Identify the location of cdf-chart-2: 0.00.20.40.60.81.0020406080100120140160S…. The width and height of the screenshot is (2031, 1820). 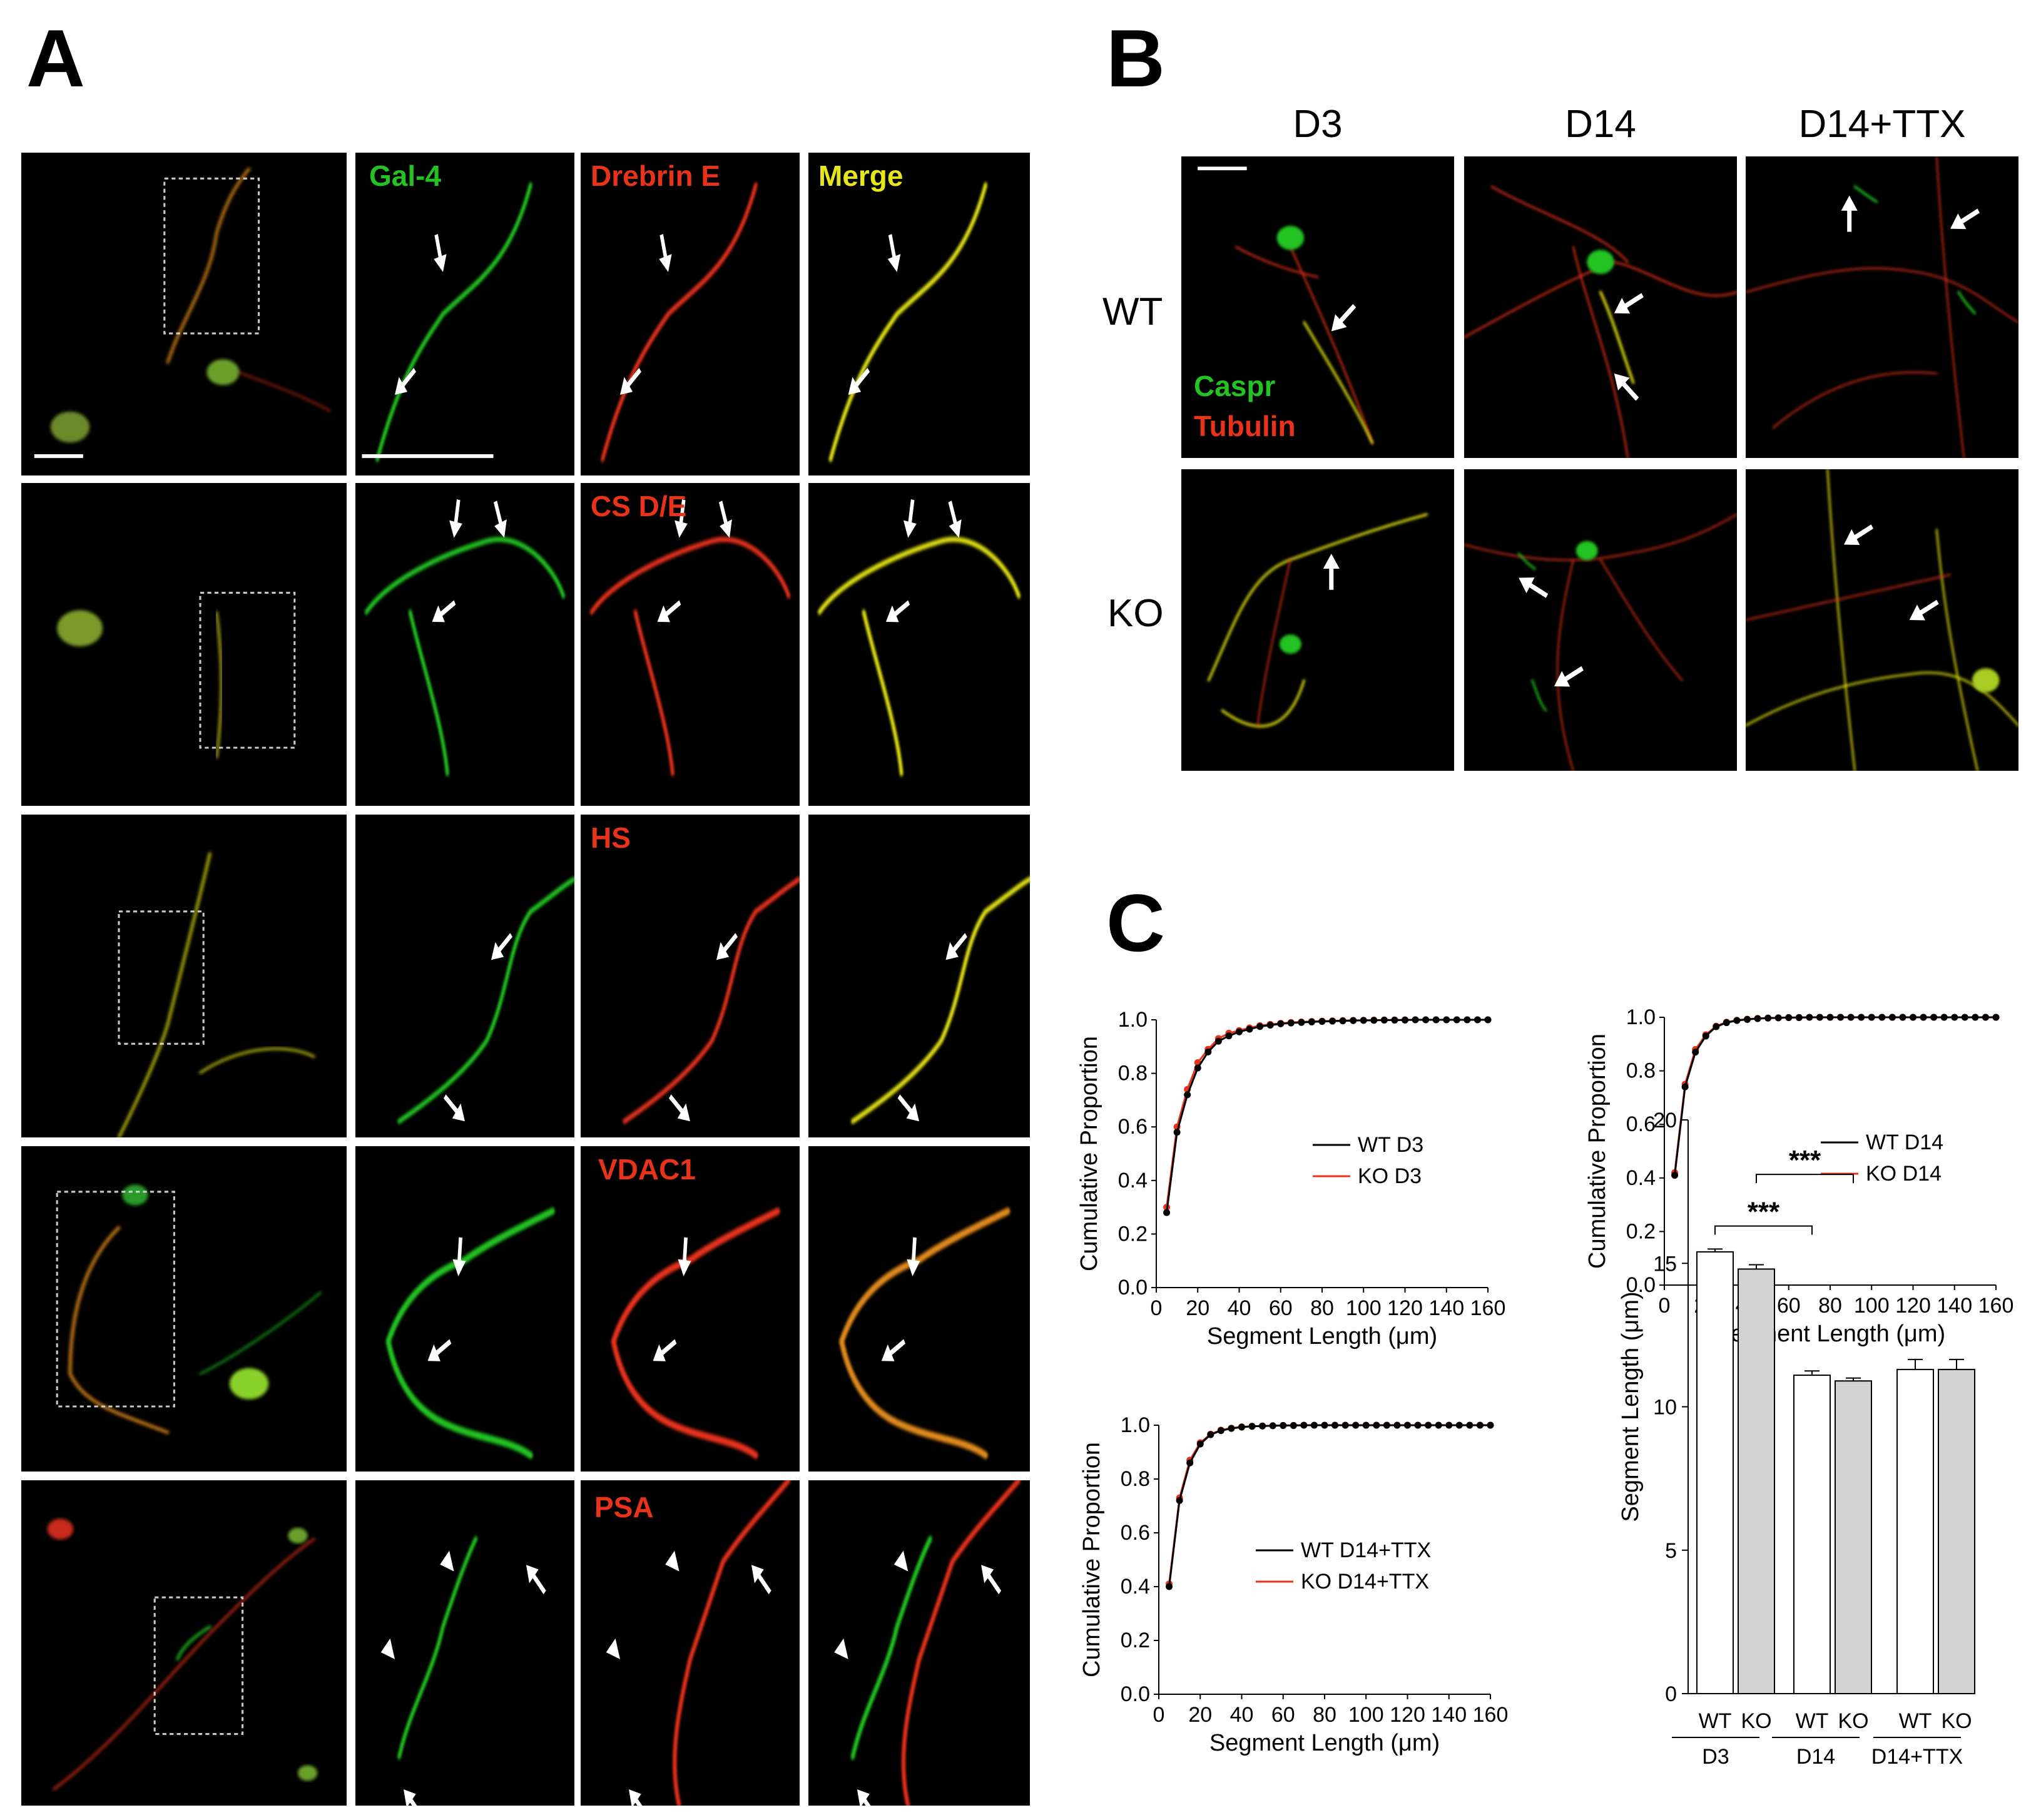
(1799, 1176).